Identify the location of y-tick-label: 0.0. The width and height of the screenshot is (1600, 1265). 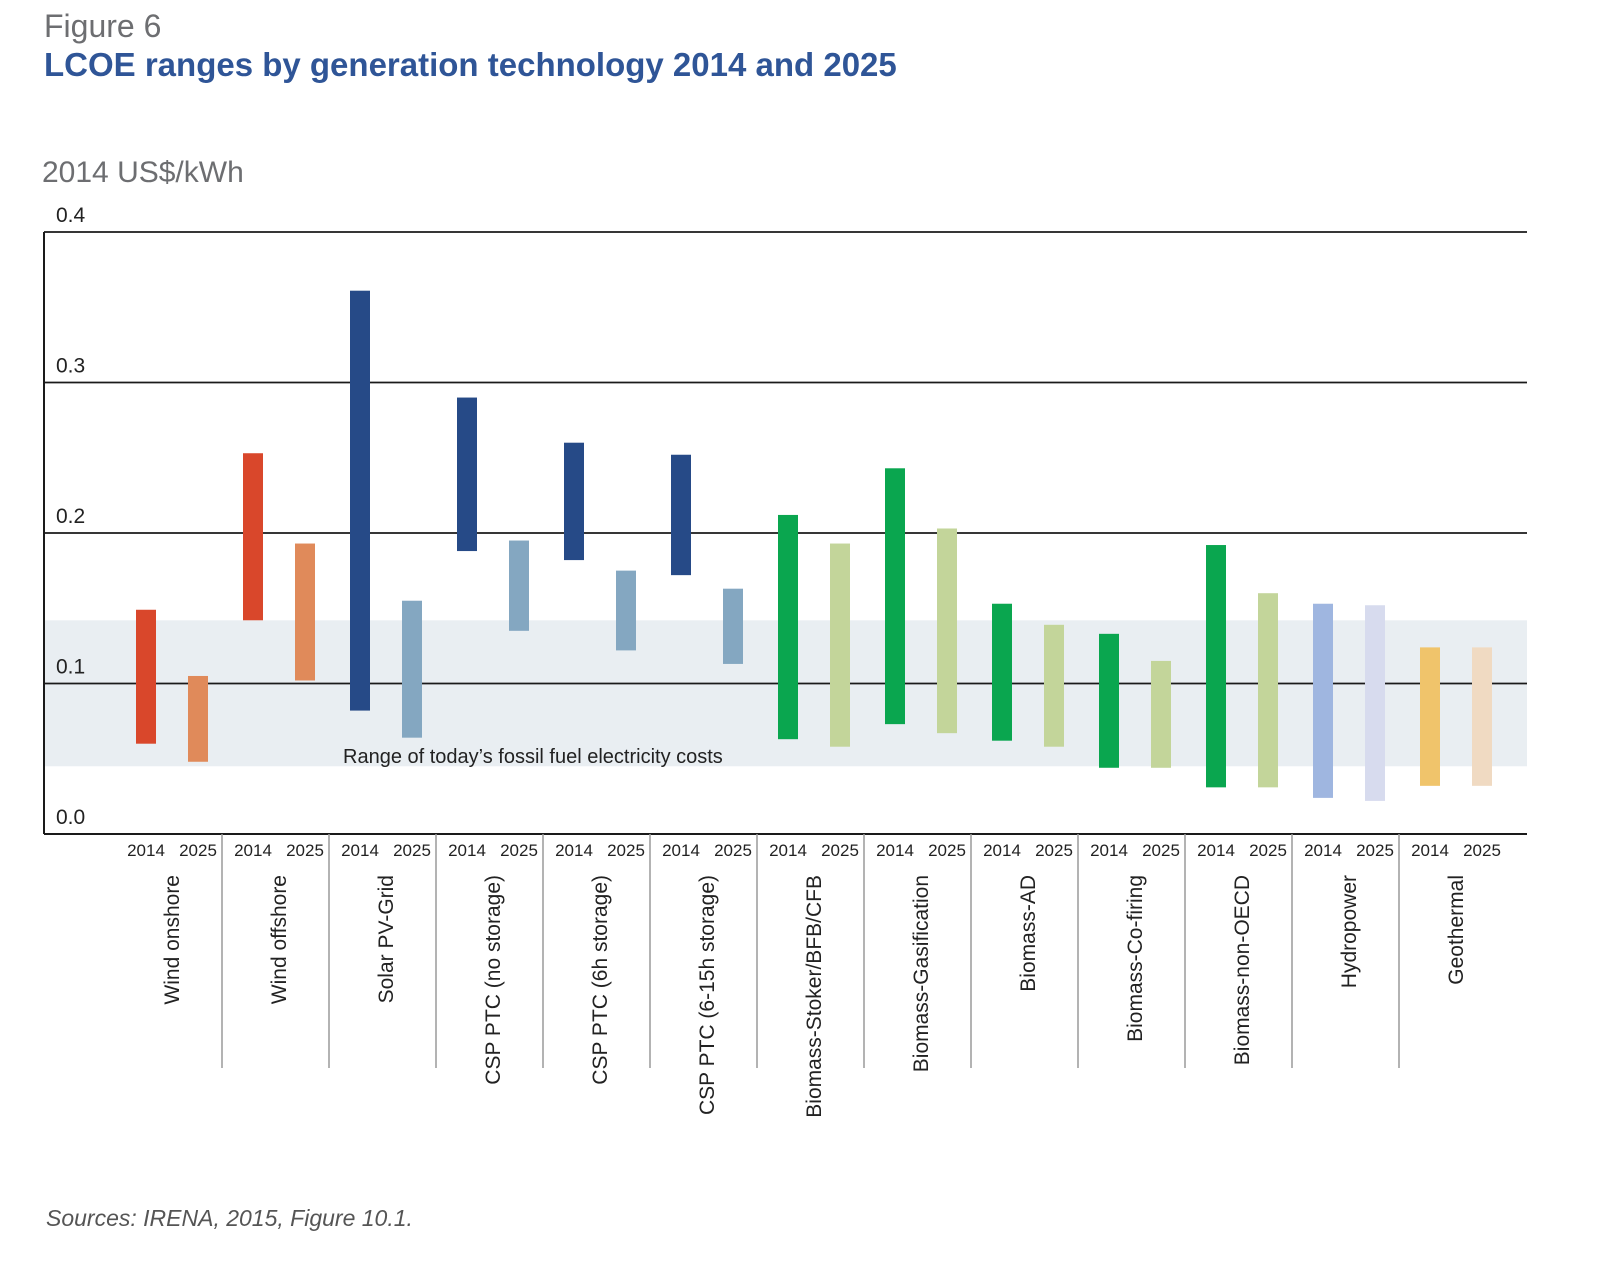
(70, 817).